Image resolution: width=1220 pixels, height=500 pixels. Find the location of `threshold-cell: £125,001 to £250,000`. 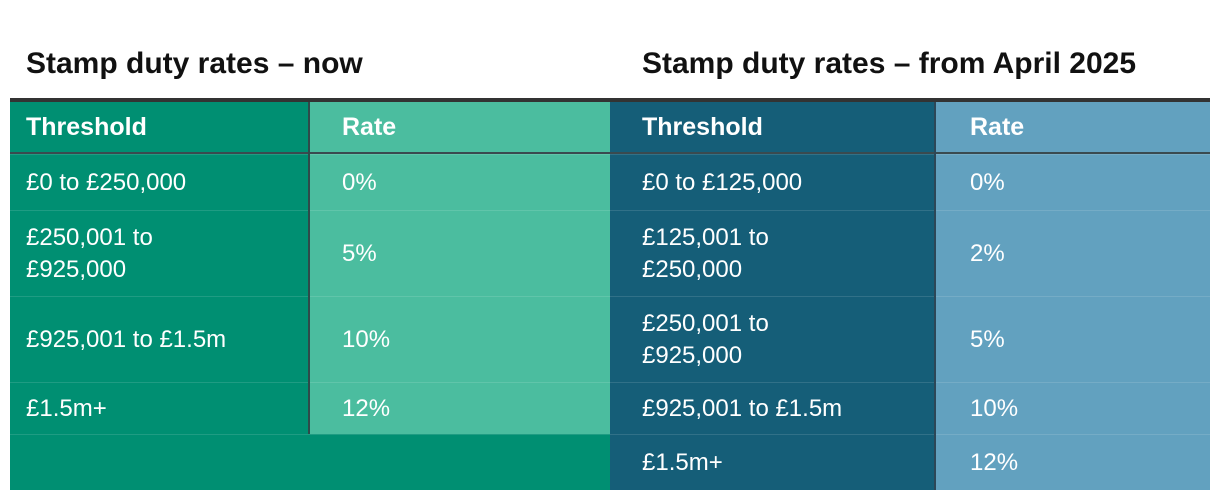

threshold-cell: £125,001 to £250,000 is located at coordinates (772, 253).